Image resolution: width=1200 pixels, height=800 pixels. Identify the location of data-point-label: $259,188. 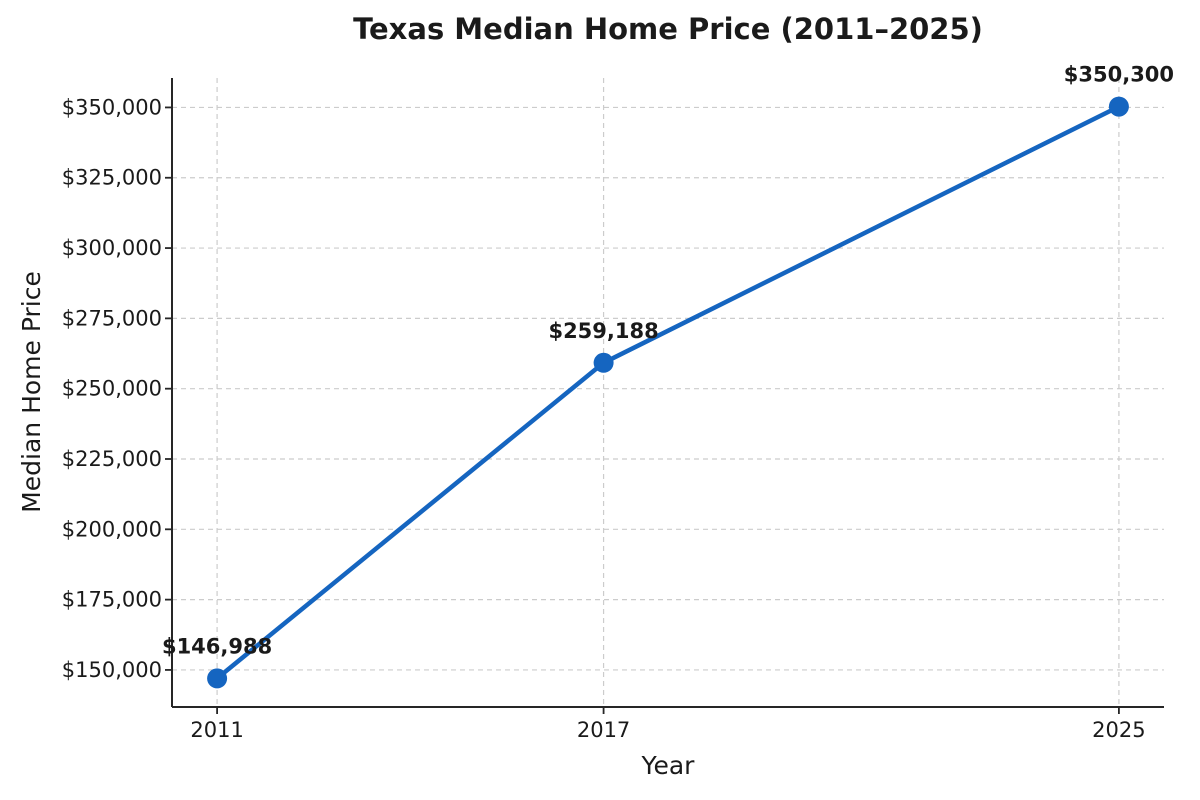
(603, 331).